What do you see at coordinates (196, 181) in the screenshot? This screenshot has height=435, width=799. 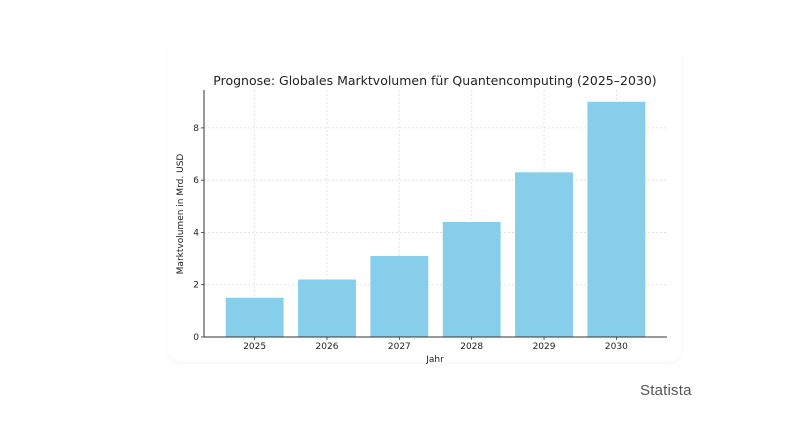 I see `y-tick-label: 6` at bounding box center [196, 181].